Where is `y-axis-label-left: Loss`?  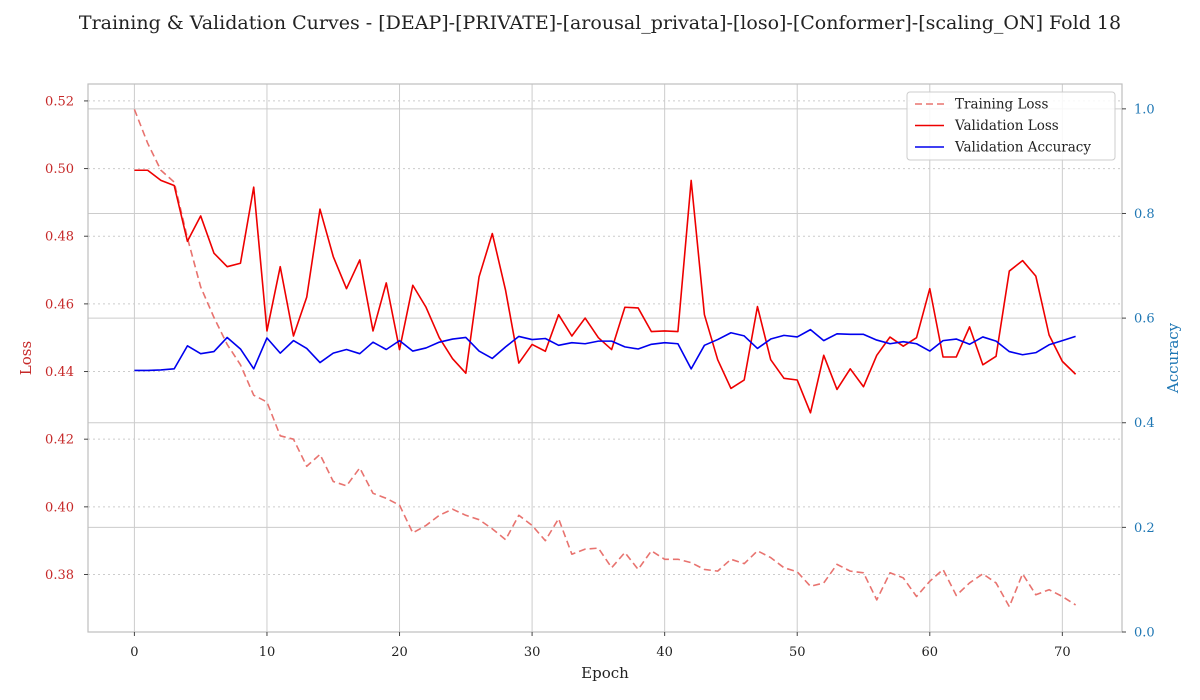 y-axis-label-left: Loss is located at coordinates (26, 358).